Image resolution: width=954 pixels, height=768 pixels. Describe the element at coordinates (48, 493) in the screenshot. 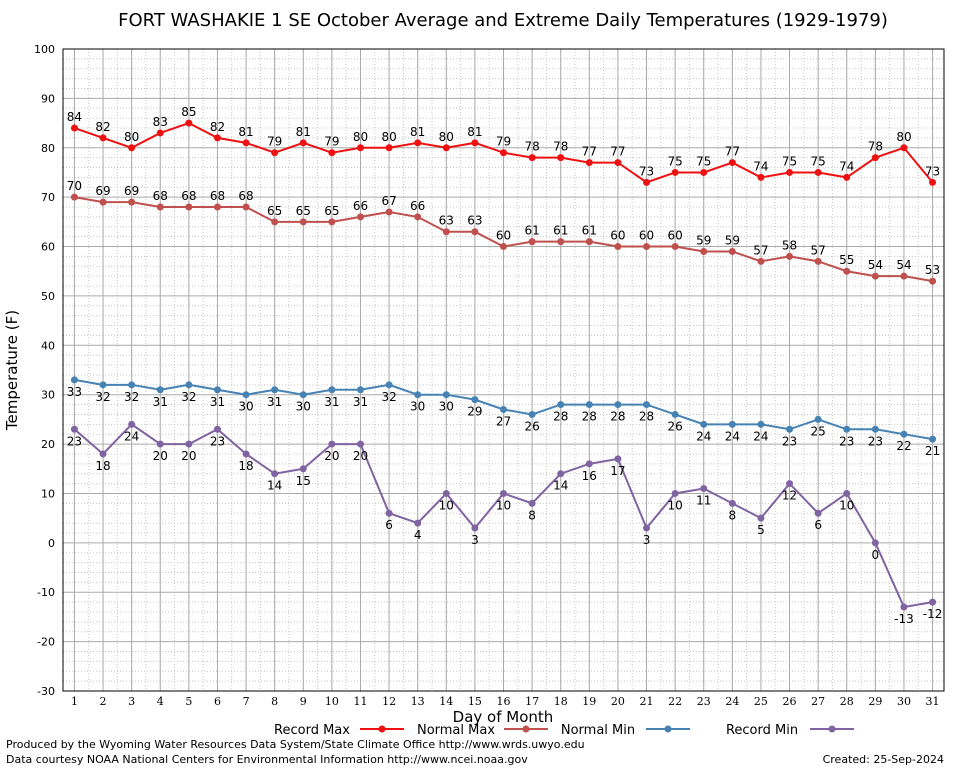

I see `y-tick-label: 10` at that location.